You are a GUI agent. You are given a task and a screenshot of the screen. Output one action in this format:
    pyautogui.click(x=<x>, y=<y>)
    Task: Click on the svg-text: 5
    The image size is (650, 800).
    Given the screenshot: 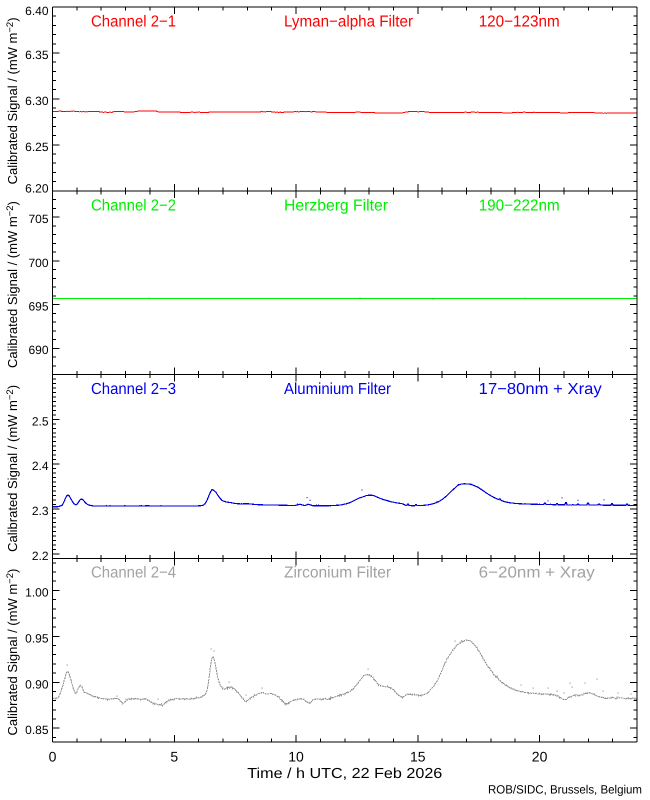 What is the action you would take?
    pyautogui.click(x=174, y=757)
    